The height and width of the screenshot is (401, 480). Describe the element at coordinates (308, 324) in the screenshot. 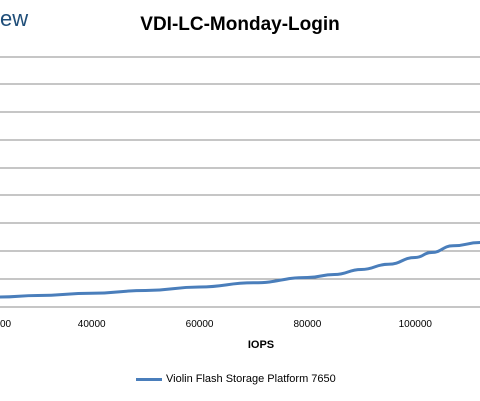

I see `x-tick-label: 80000` at that location.